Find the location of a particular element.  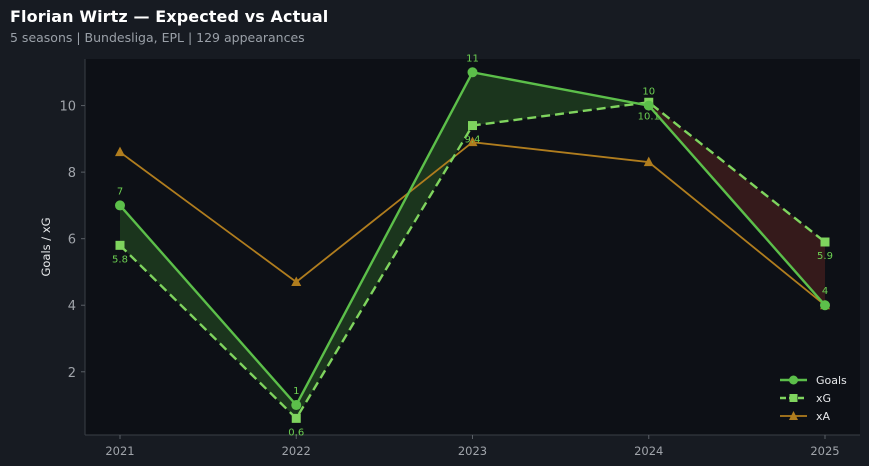

goals-data-label: 11 is located at coordinates (472, 58).